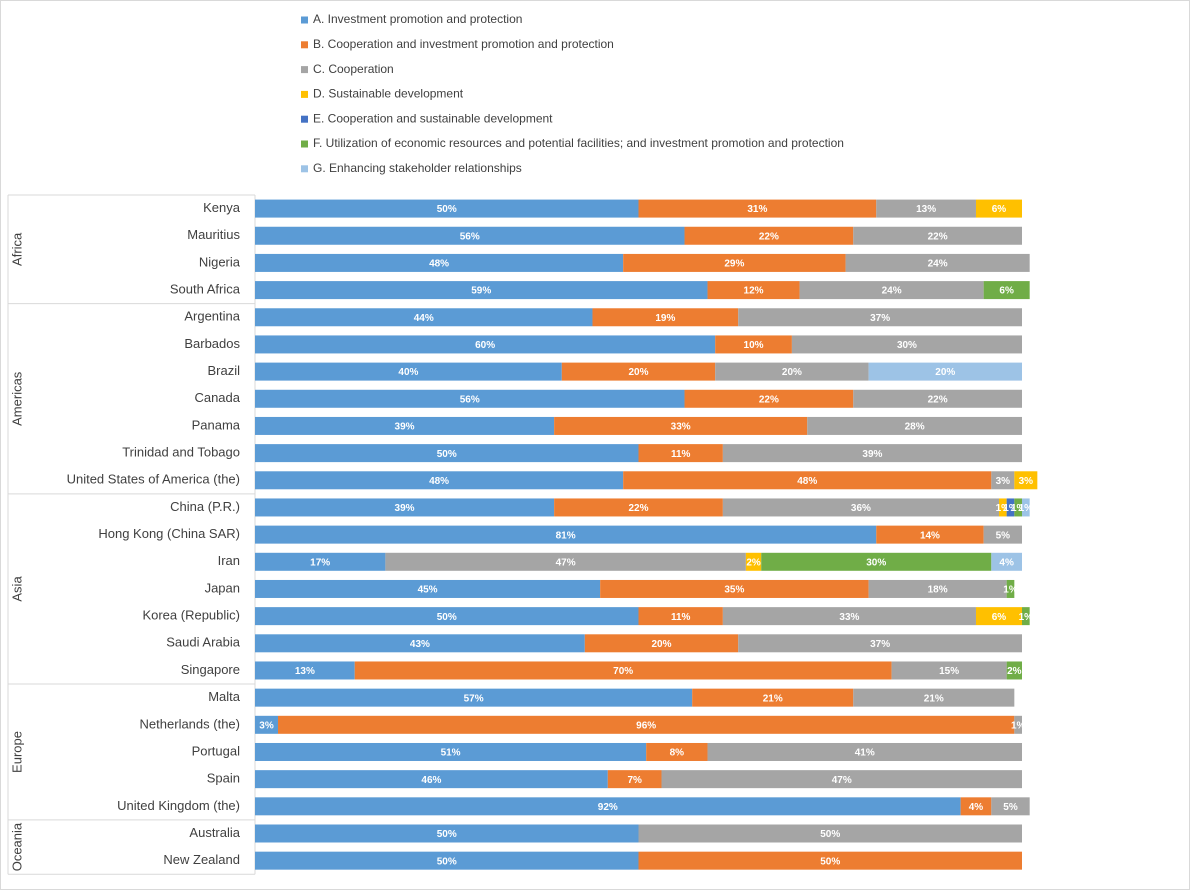  Describe the element at coordinates (638, 372) in the screenshot. I see `value-label: 20%` at that location.